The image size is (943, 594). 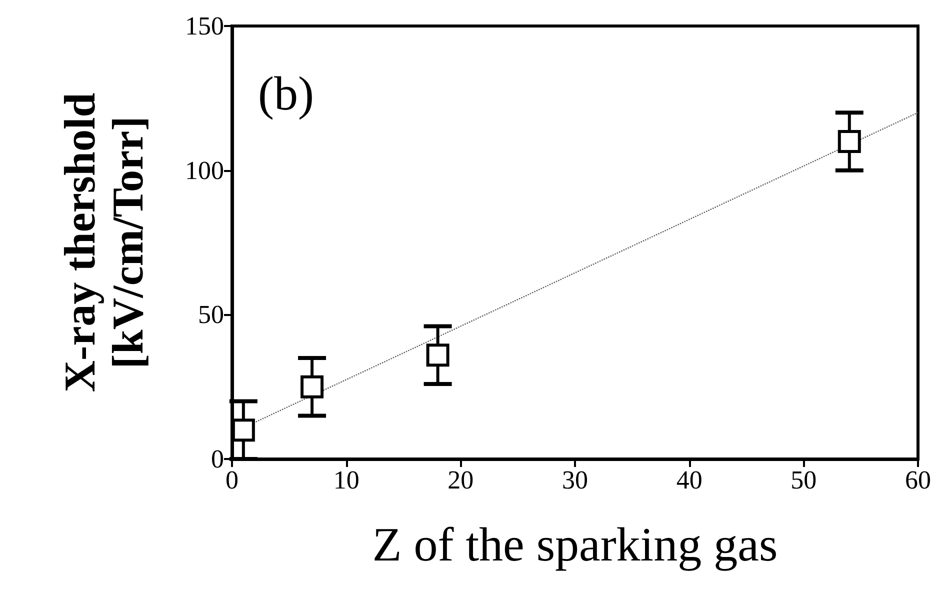 What do you see at coordinates (575, 545) in the screenshot?
I see `x-axis-title: Z of the sparking gas` at bounding box center [575, 545].